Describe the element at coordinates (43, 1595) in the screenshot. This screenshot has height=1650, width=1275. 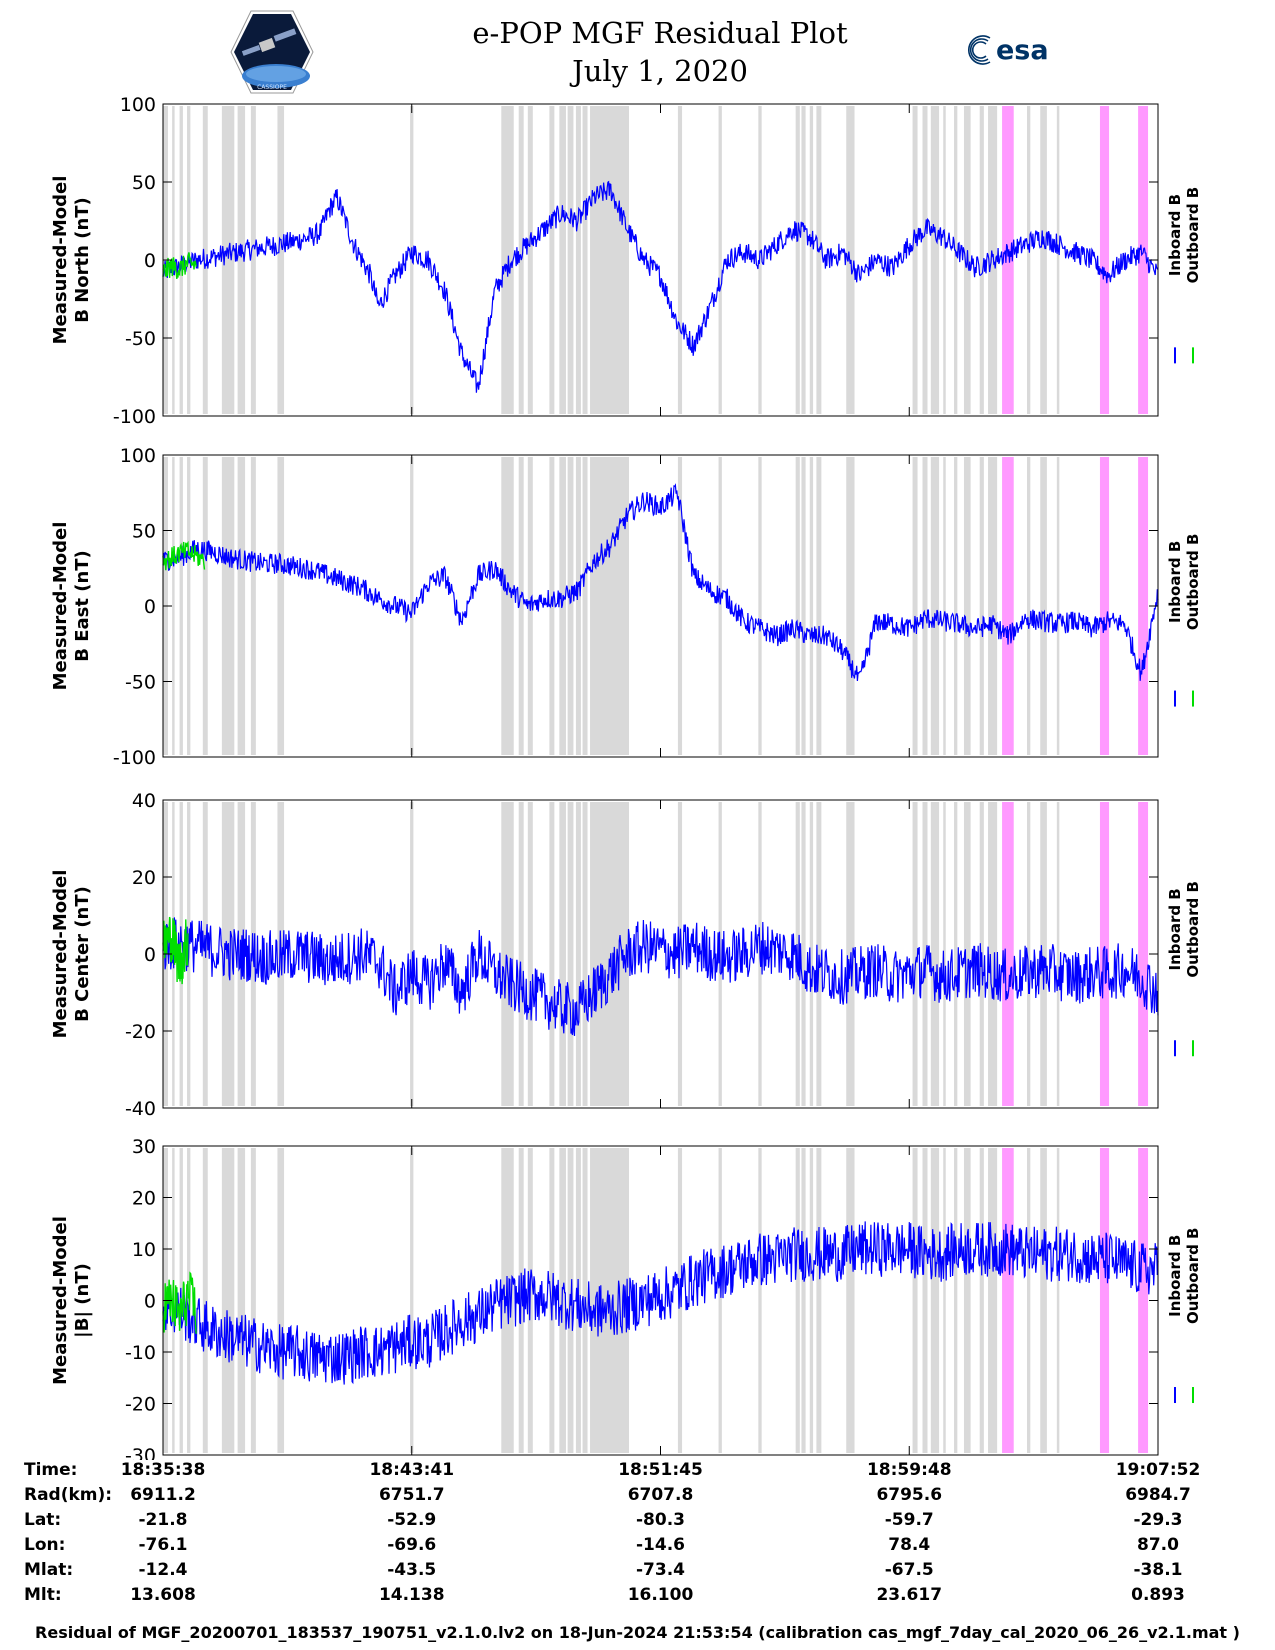
I see `info-row-label: Mlt:` at that location.